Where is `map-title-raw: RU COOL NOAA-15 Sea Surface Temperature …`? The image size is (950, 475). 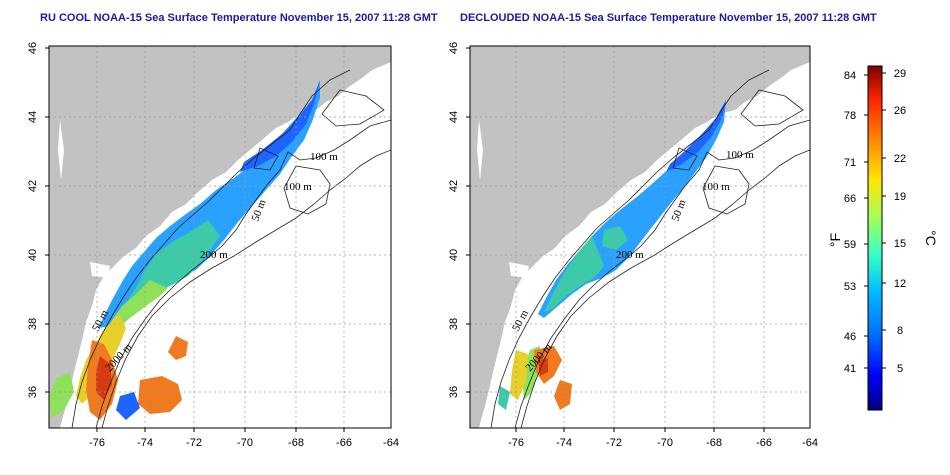 map-title-raw: RU COOL NOAA-15 Sea Surface Temperature … is located at coordinates (239, 18).